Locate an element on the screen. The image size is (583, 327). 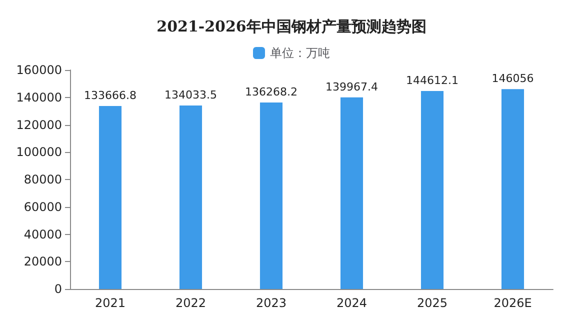
y-tick-label: 40000 is located at coordinates (43, 234).